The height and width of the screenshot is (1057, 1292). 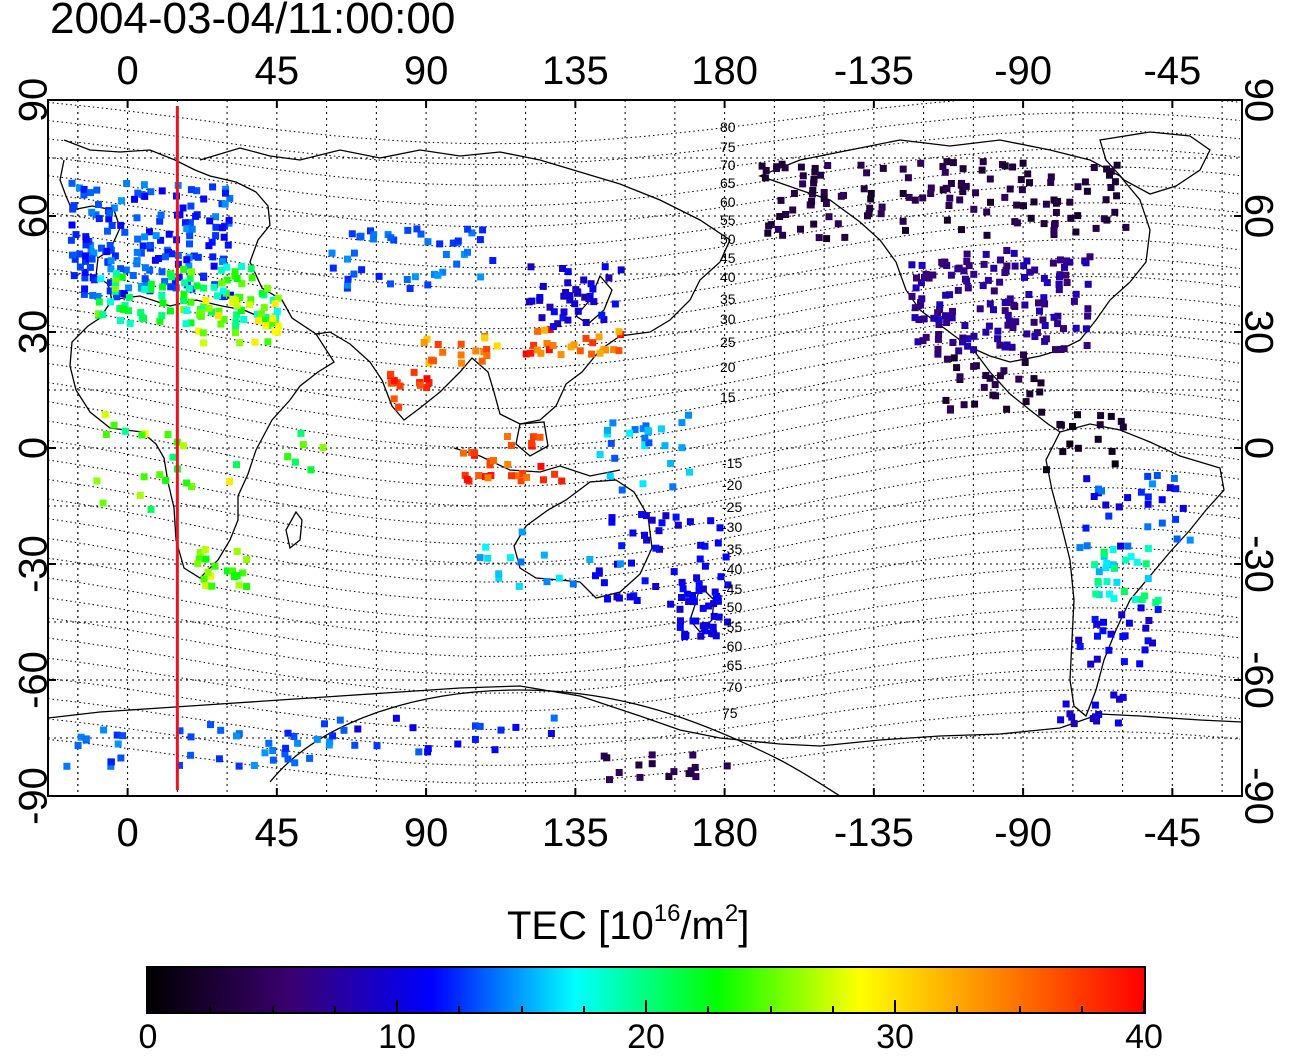 What do you see at coordinates (575, 71) in the screenshot?
I see `top-longitude-label: 135` at bounding box center [575, 71].